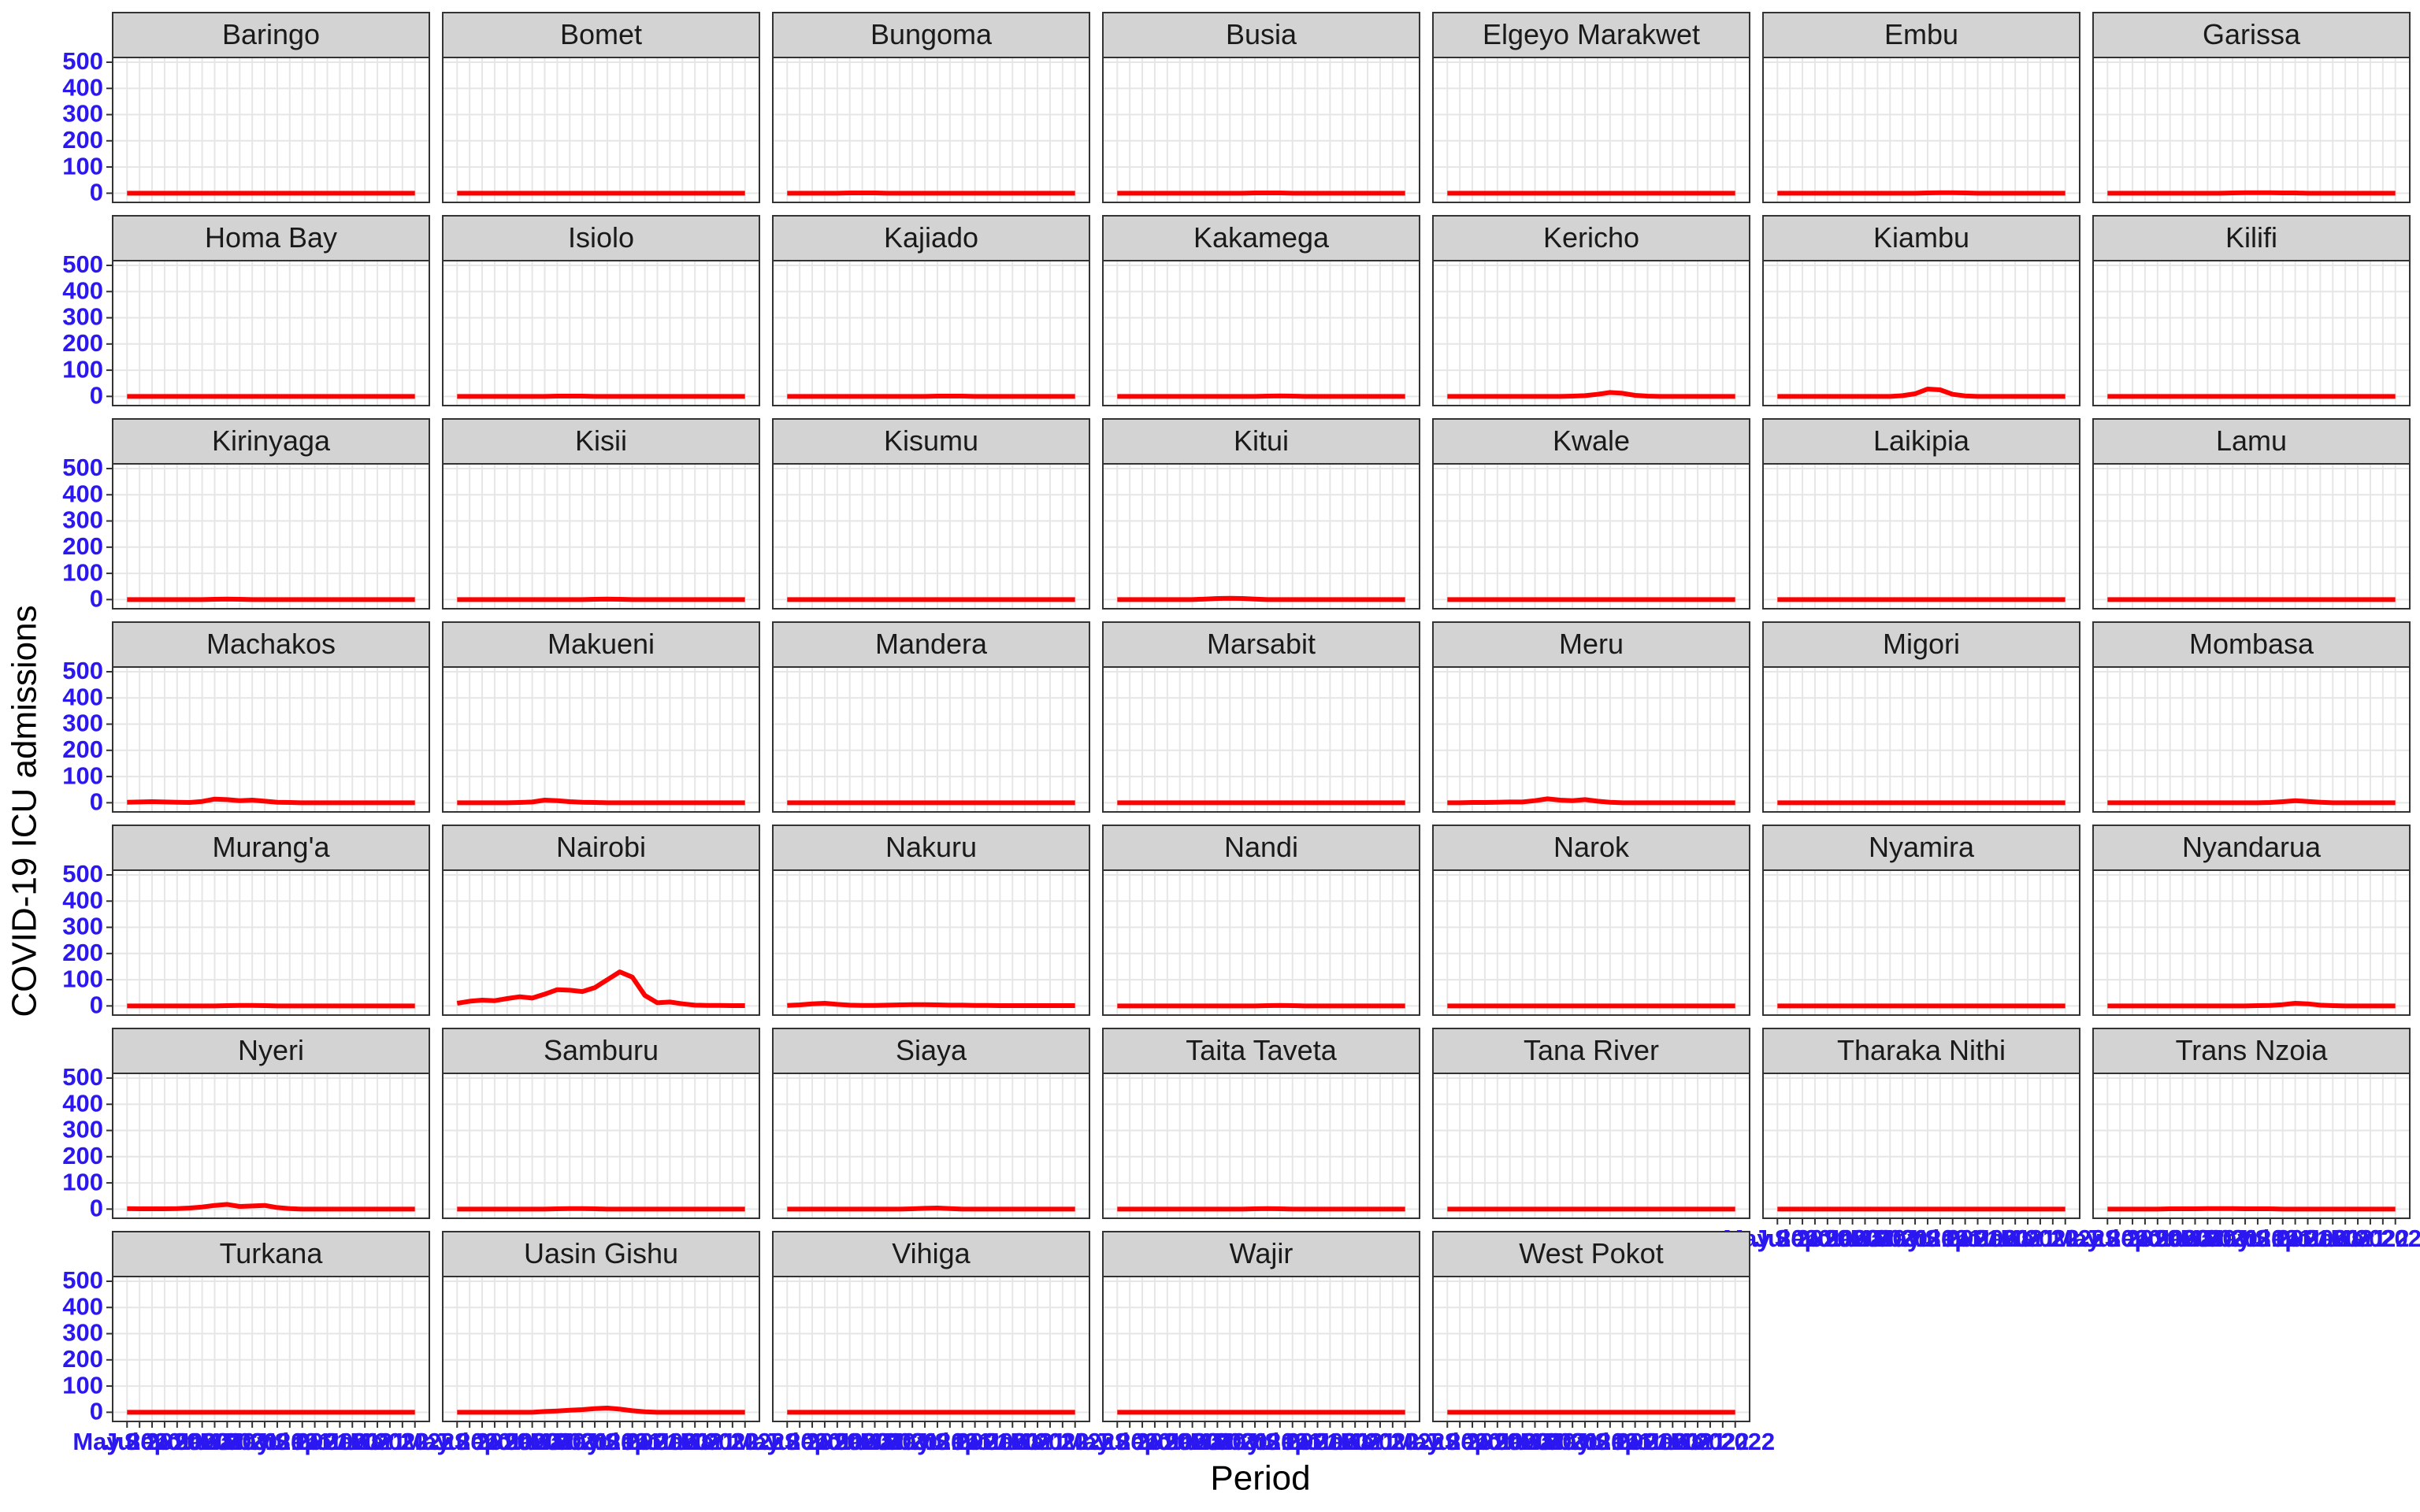  I want to click on facet-title: Turkana, so click(272, 1253).